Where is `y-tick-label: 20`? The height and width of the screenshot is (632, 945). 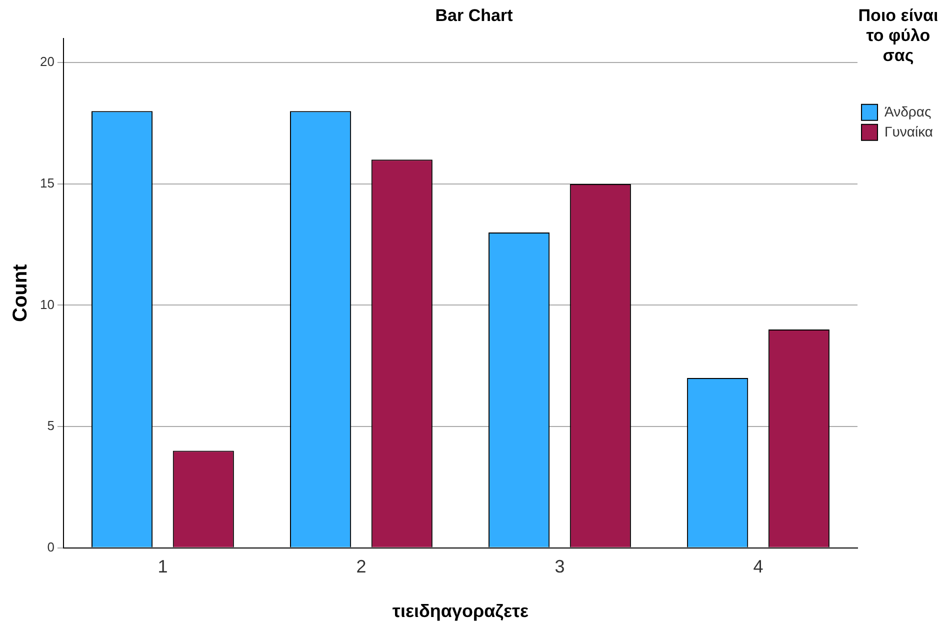
y-tick-label: 20 is located at coordinates (47, 62).